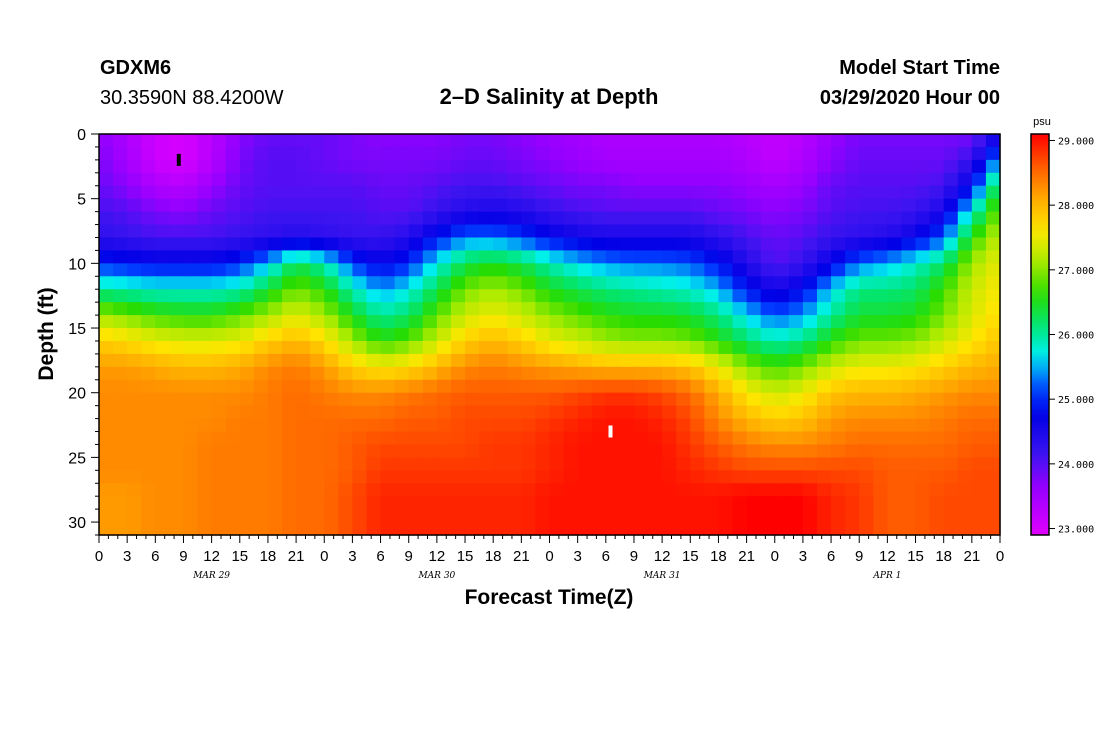 The image size is (1100, 750). I want to click on y-tick-label: 20, so click(77, 394).